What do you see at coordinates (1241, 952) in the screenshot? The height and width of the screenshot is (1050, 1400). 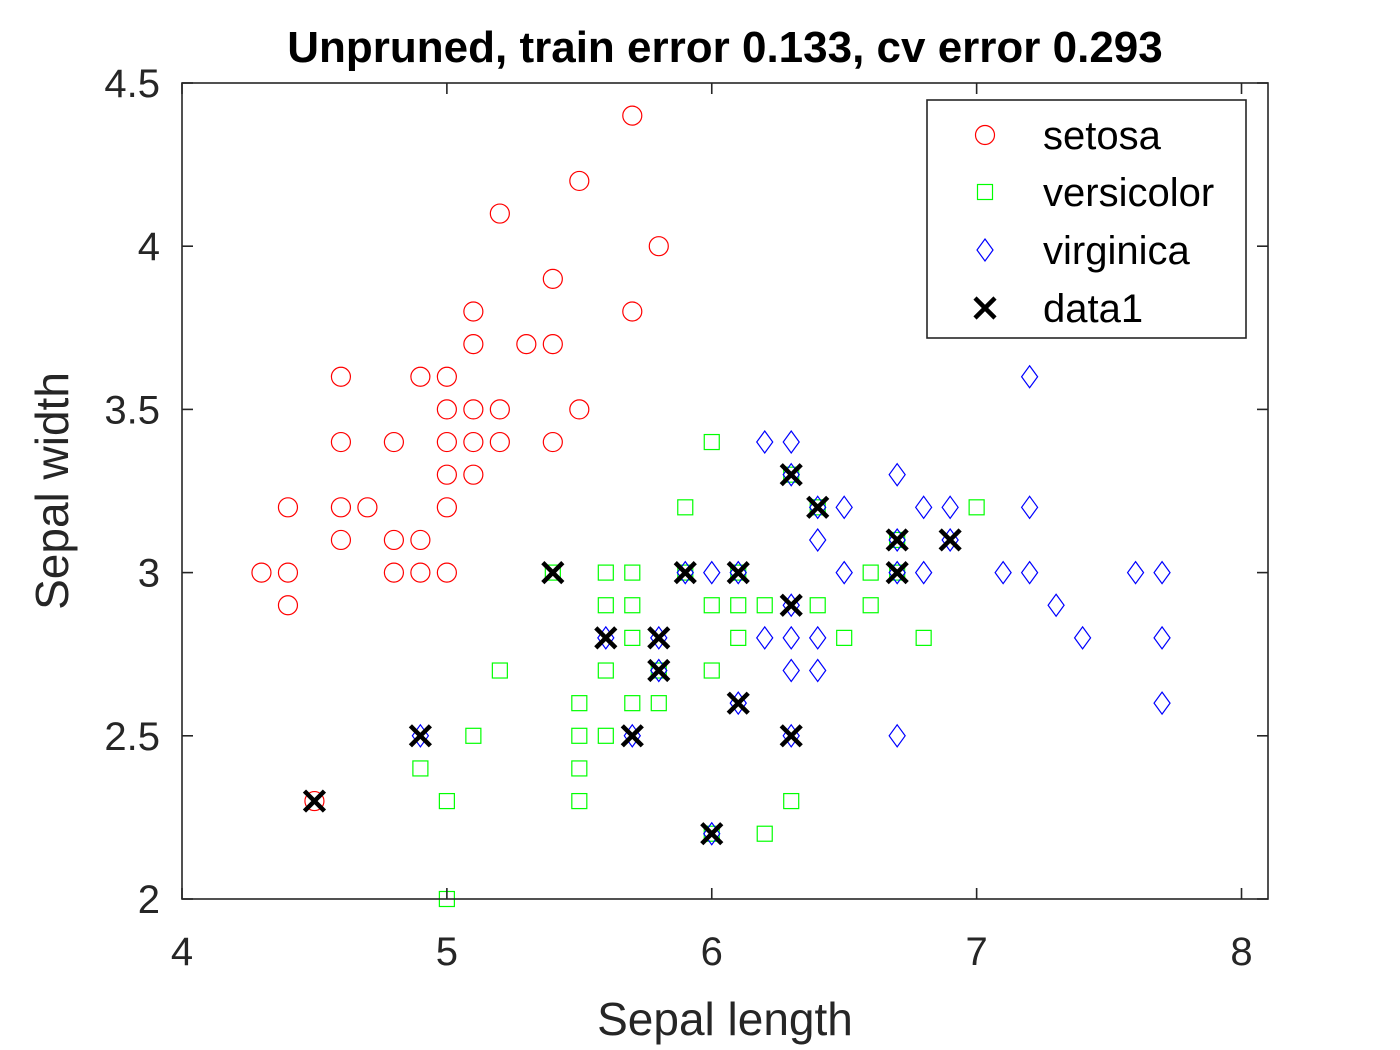 I see `x-tick-label: 8` at bounding box center [1241, 952].